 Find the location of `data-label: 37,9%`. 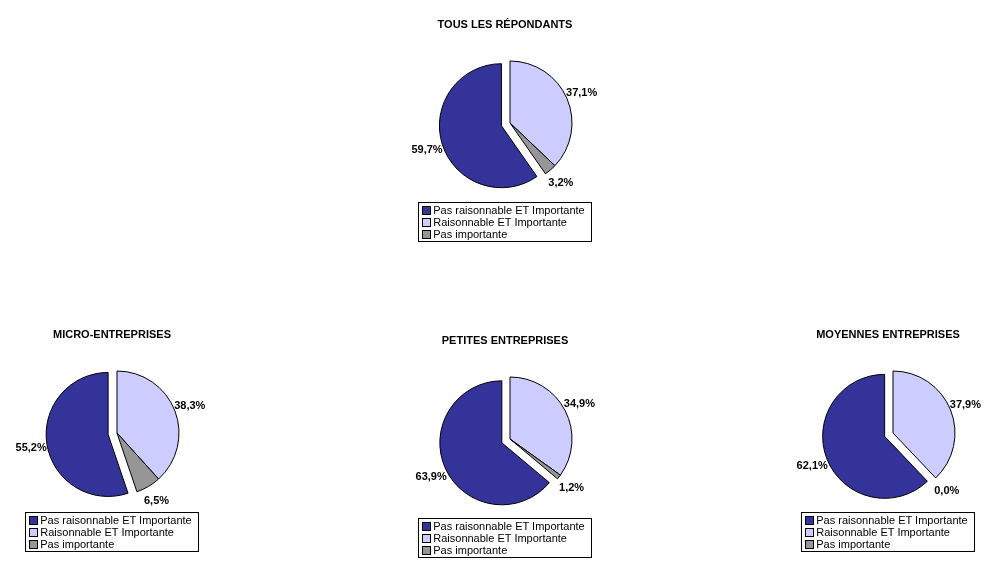

data-label: 37,9% is located at coordinates (965, 404).